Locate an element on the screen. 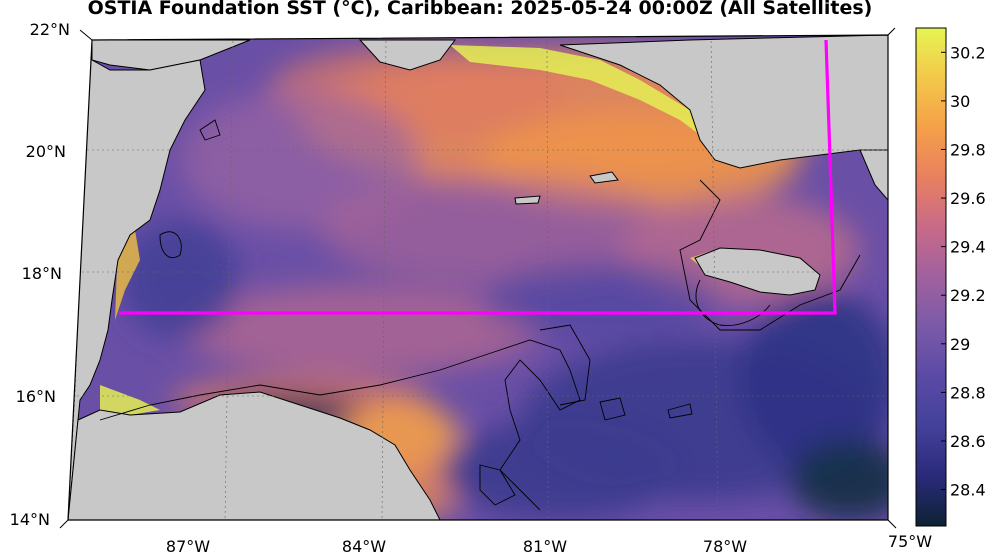 This screenshot has width=999, height=558. lat-label-20n: 20°N is located at coordinates (46, 151).